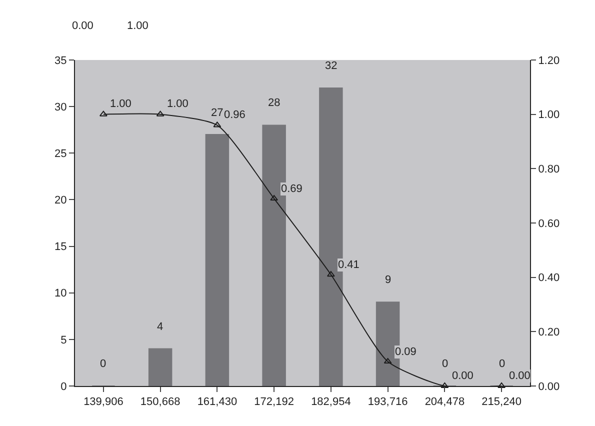 The height and width of the screenshot is (426, 595). What do you see at coordinates (60, 294) in the screenshot?
I see `y-tick-label: 10` at bounding box center [60, 294].